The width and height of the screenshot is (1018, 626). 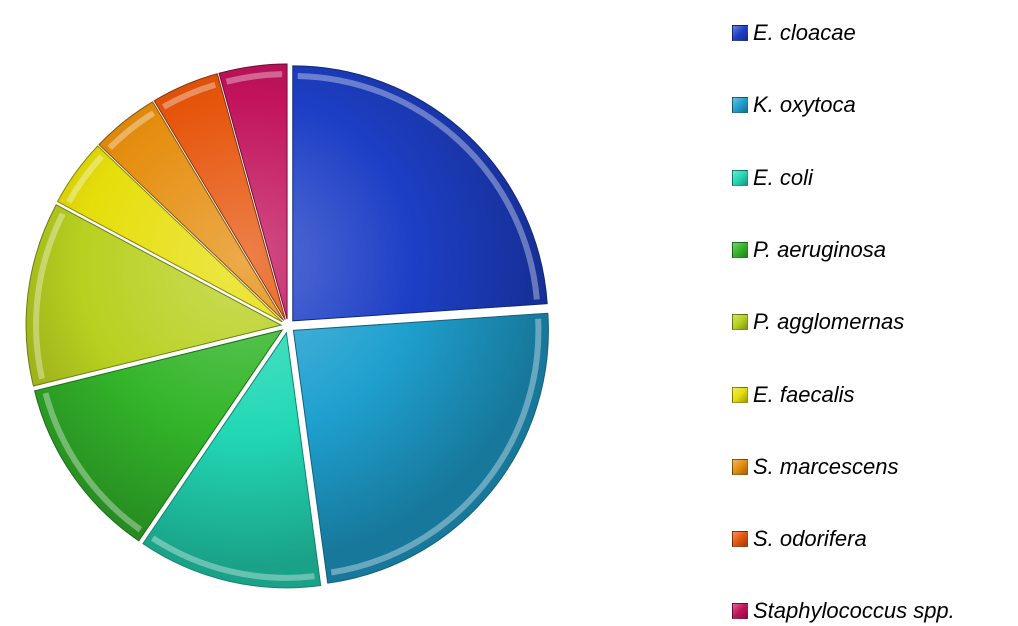 I want to click on legend-swatch-p-aeruginosa, so click(x=740, y=249).